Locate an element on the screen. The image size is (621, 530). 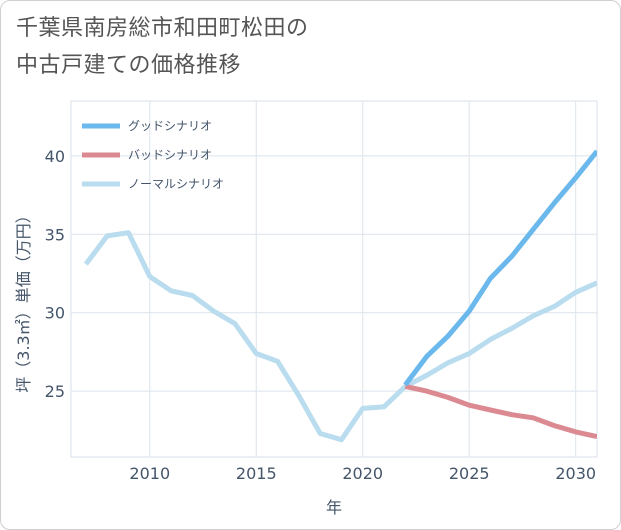
x-tick-label: 2030 is located at coordinates (575, 473).